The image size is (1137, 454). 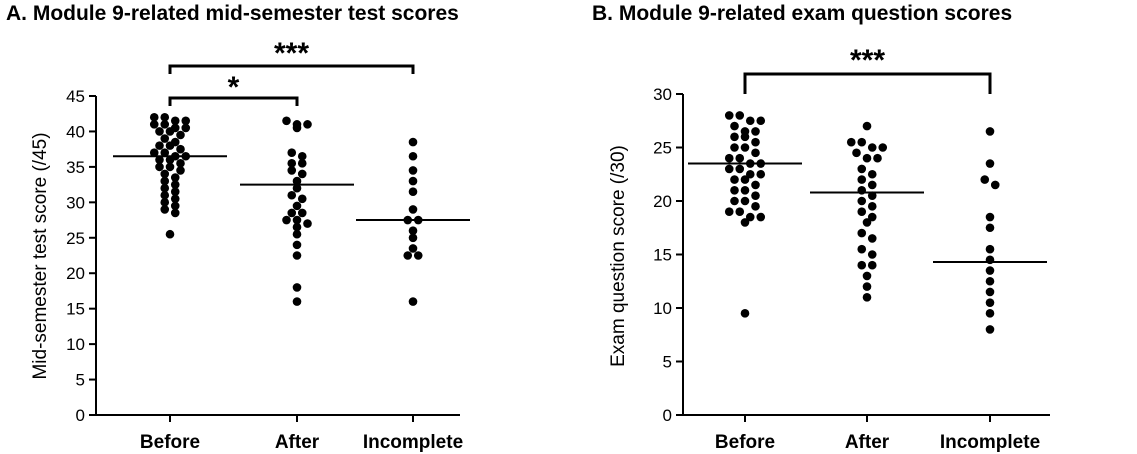 What do you see at coordinates (662, 308) in the screenshot?
I see `y-tick-label: 10` at bounding box center [662, 308].